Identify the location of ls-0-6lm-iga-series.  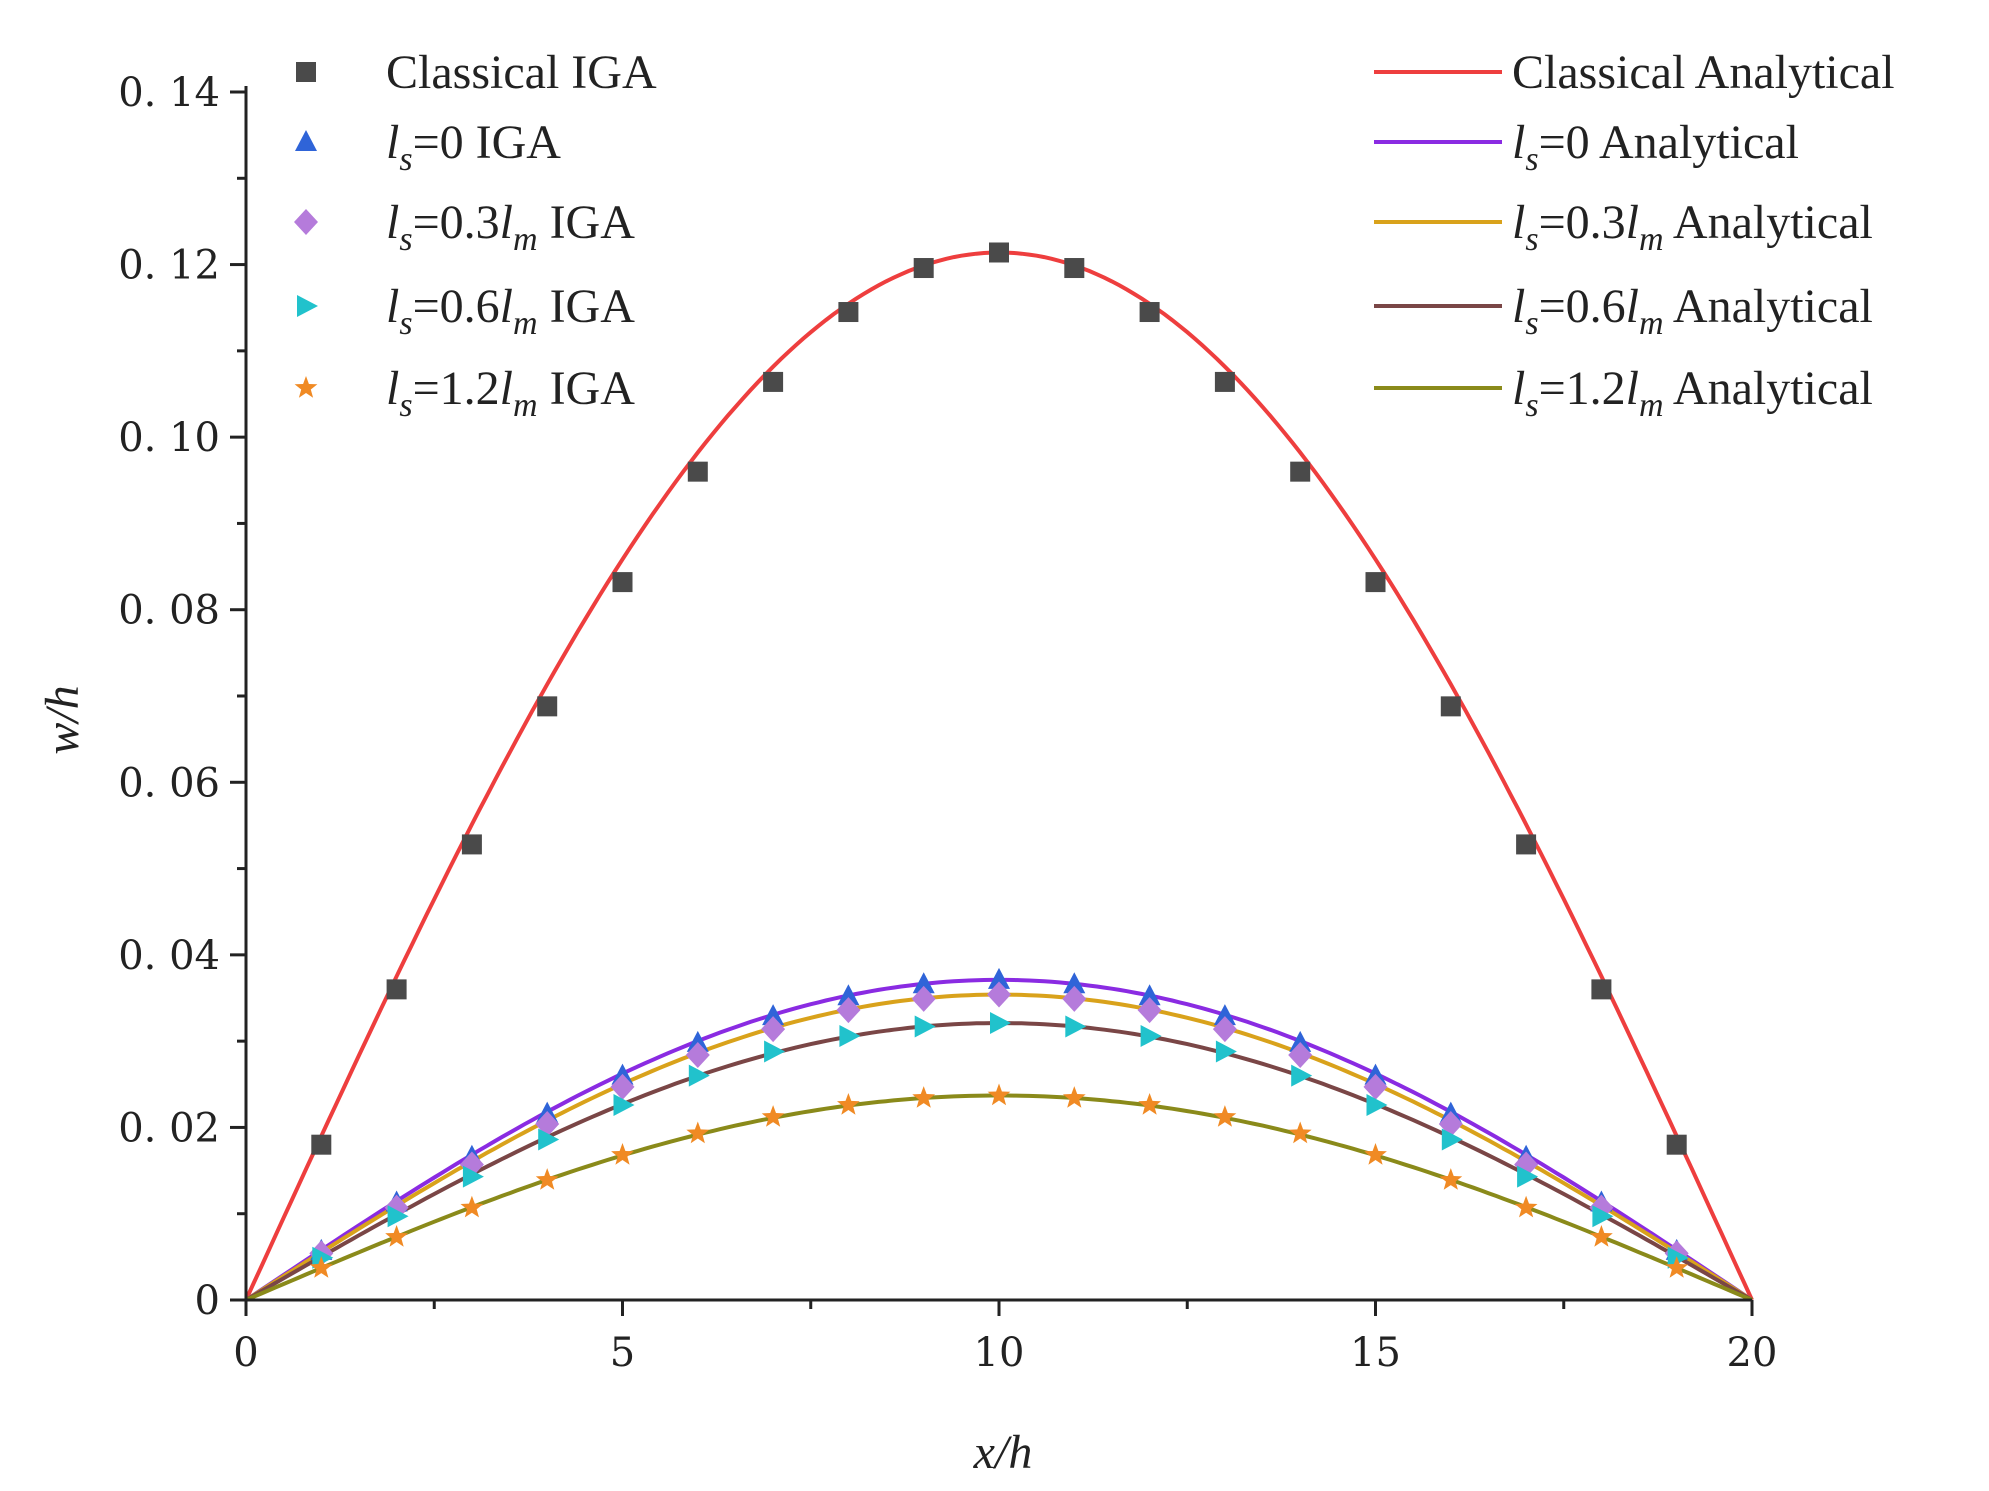
(1000, 1140).